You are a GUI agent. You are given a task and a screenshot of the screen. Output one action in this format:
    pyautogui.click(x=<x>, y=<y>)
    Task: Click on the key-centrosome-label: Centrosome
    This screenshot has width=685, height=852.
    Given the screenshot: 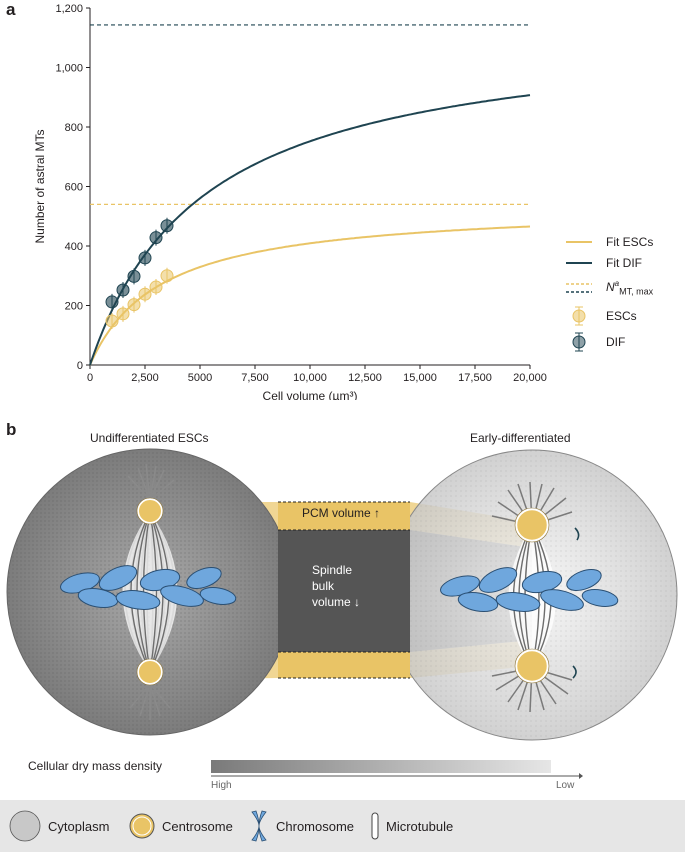 What is the action you would take?
    pyautogui.click(x=197, y=826)
    